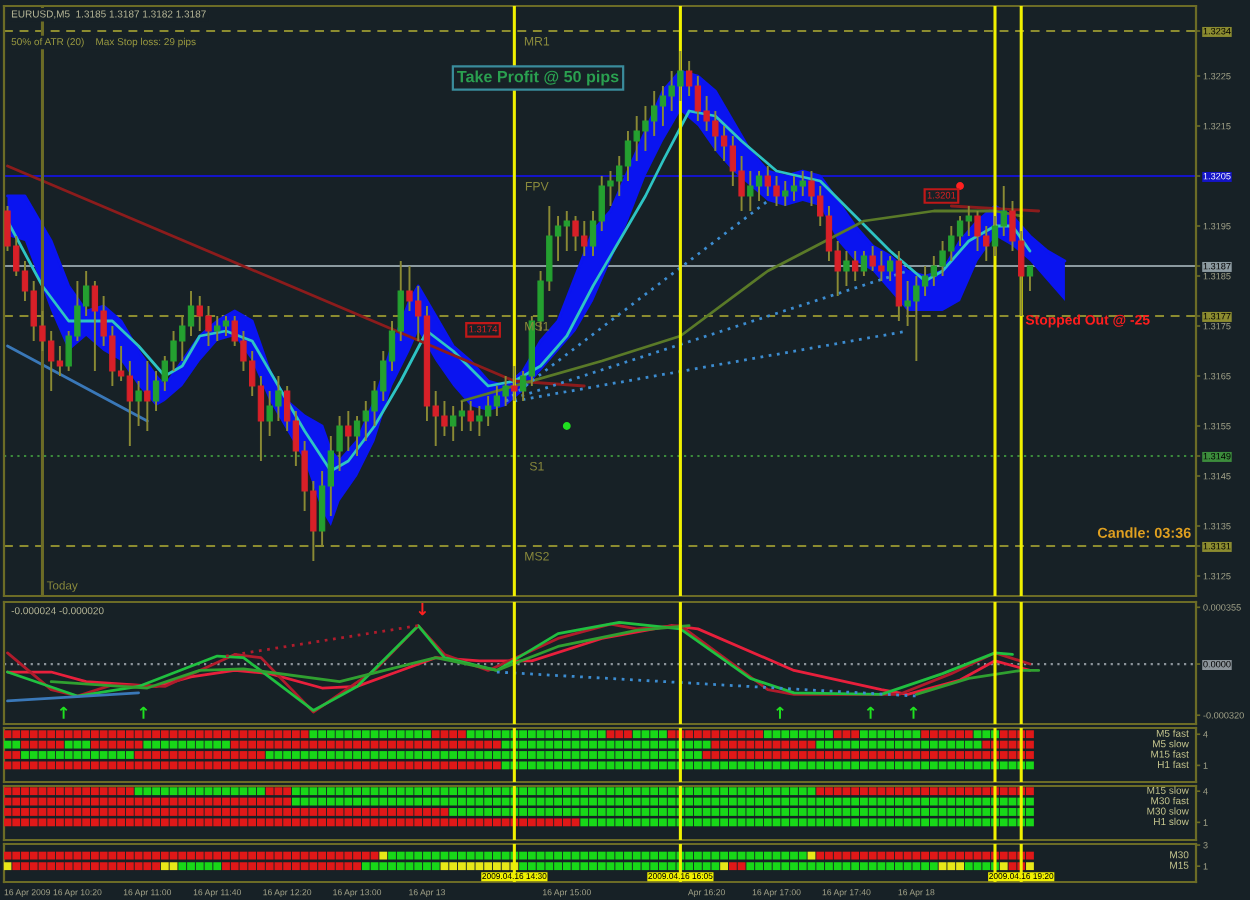 This screenshot has width=1250, height=900. What do you see at coordinates (422, 609) in the screenshot?
I see `annotation: ↓` at bounding box center [422, 609].